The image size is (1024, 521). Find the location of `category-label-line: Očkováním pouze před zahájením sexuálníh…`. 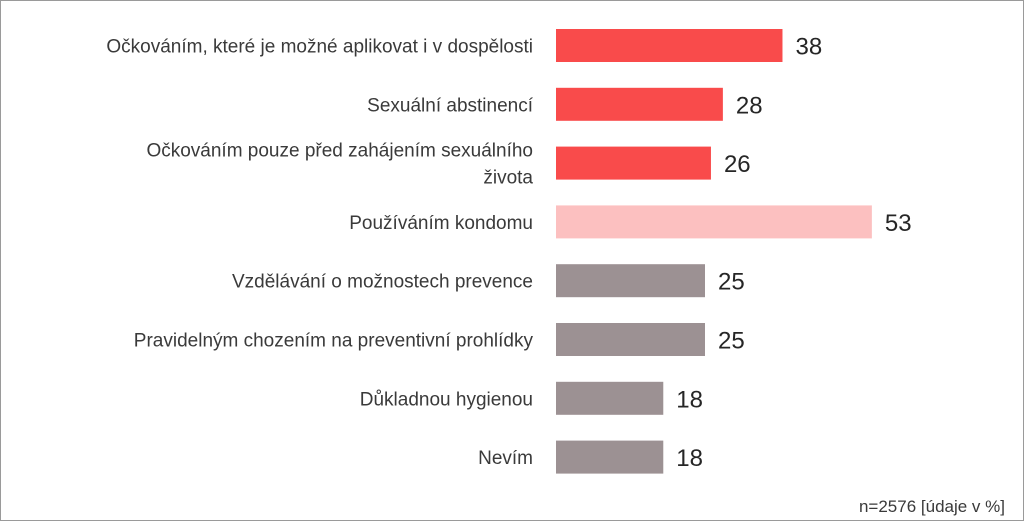

category-label-line: Očkováním pouze před zahájením sexuálníh… is located at coordinates (339, 151).